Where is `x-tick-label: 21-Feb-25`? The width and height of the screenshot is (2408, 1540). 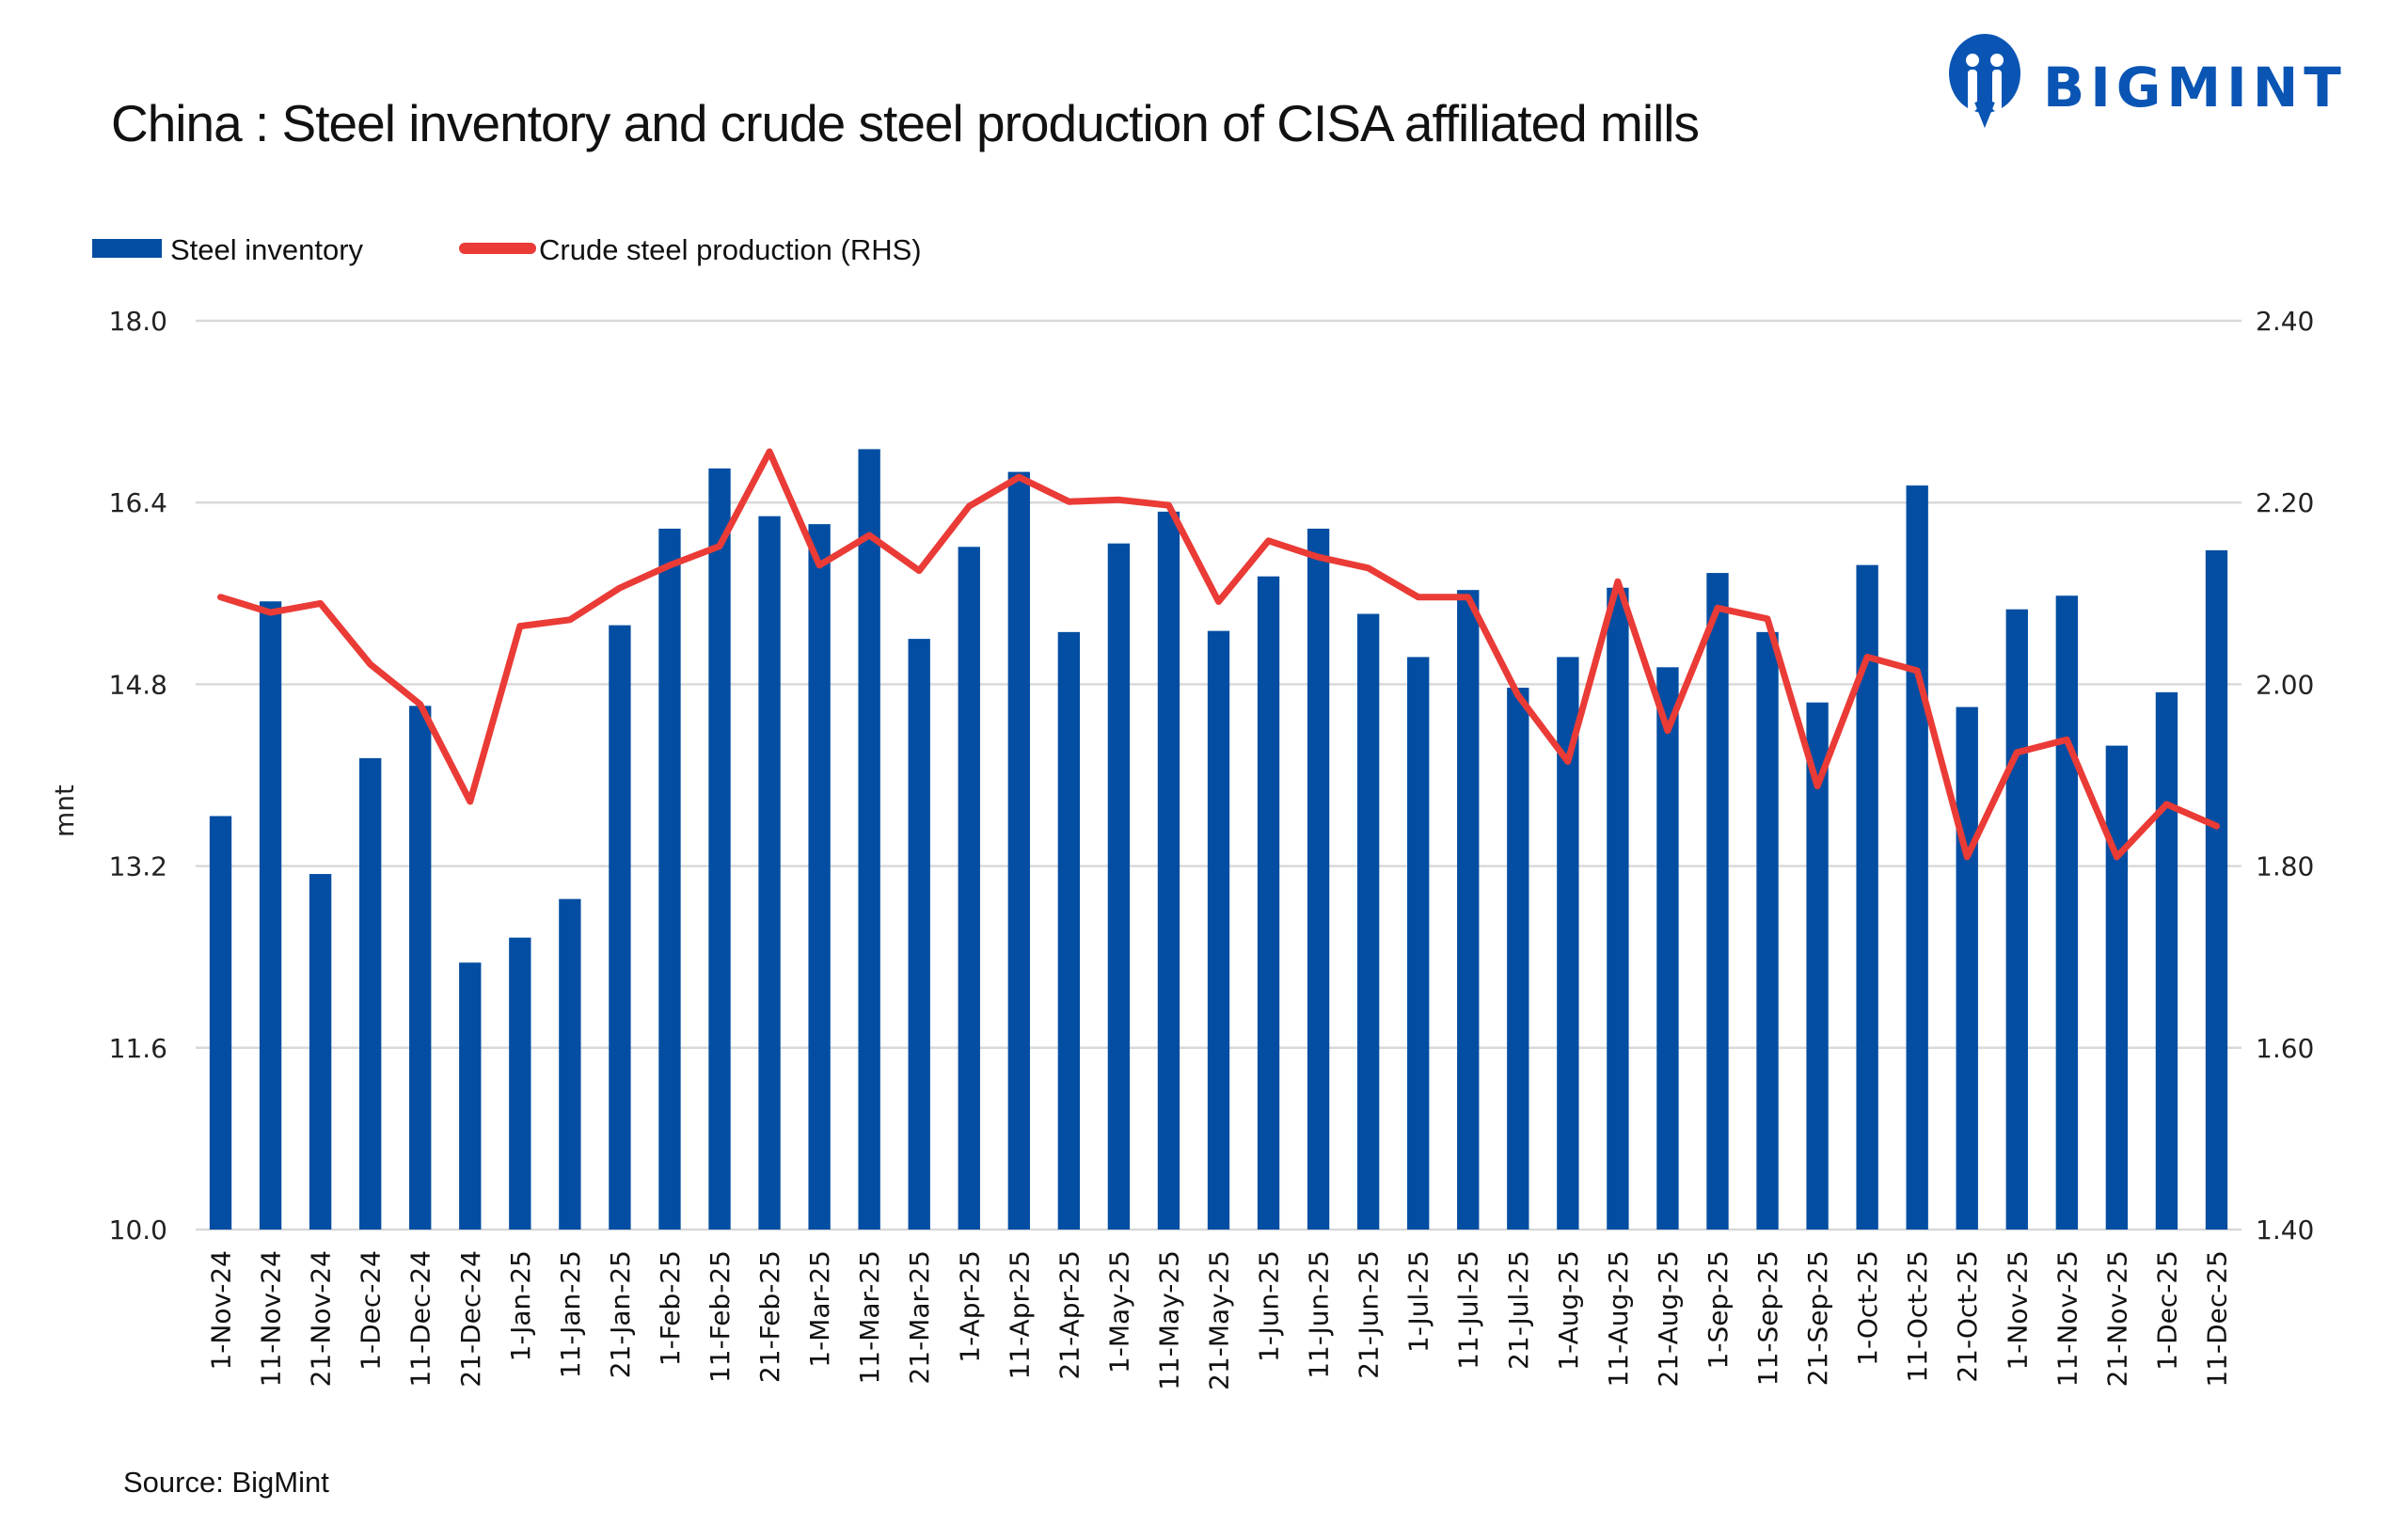
x-tick-label: 21-Feb-25 is located at coordinates (770, 1316).